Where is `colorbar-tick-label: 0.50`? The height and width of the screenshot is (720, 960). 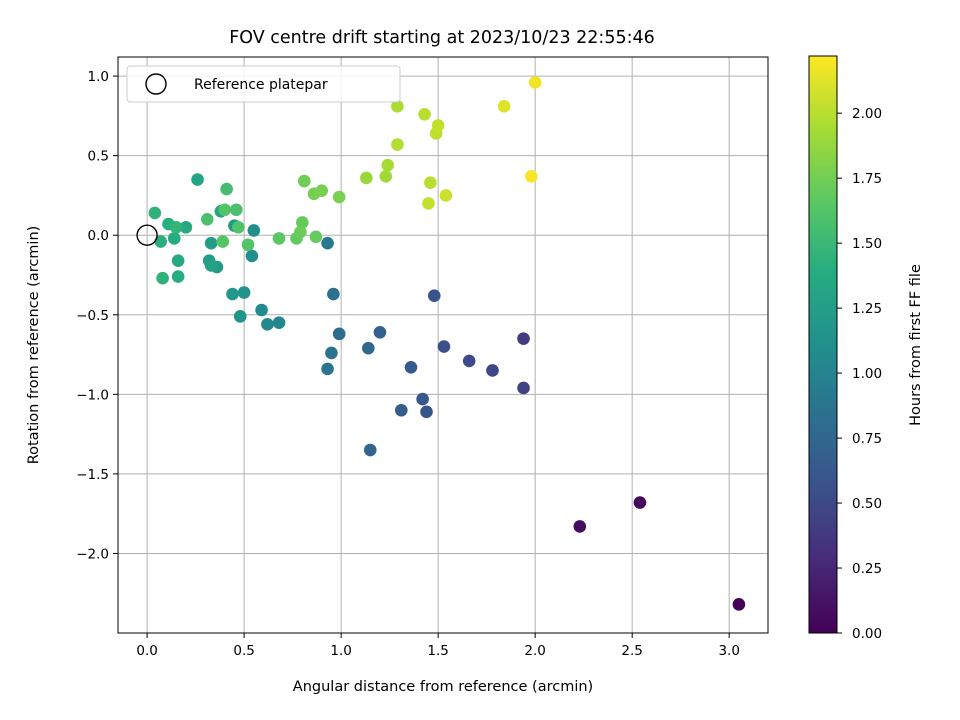
colorbar-tick-label: 0.50 is located at coordinates (867, 504).